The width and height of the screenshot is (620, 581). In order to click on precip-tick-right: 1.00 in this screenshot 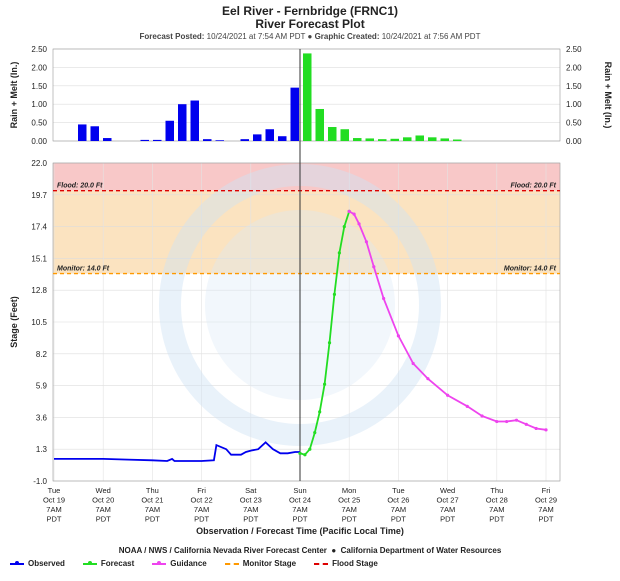, I will do `click(574, 104)`.